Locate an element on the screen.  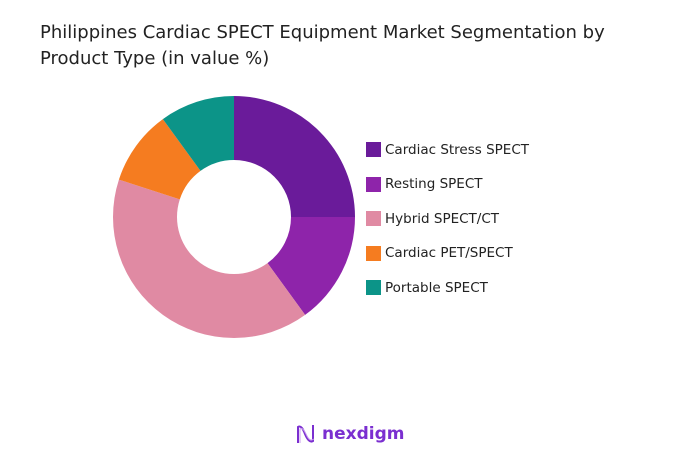
legend-item: Cardiac PET/SPECT is located at coordinates (447, 253).